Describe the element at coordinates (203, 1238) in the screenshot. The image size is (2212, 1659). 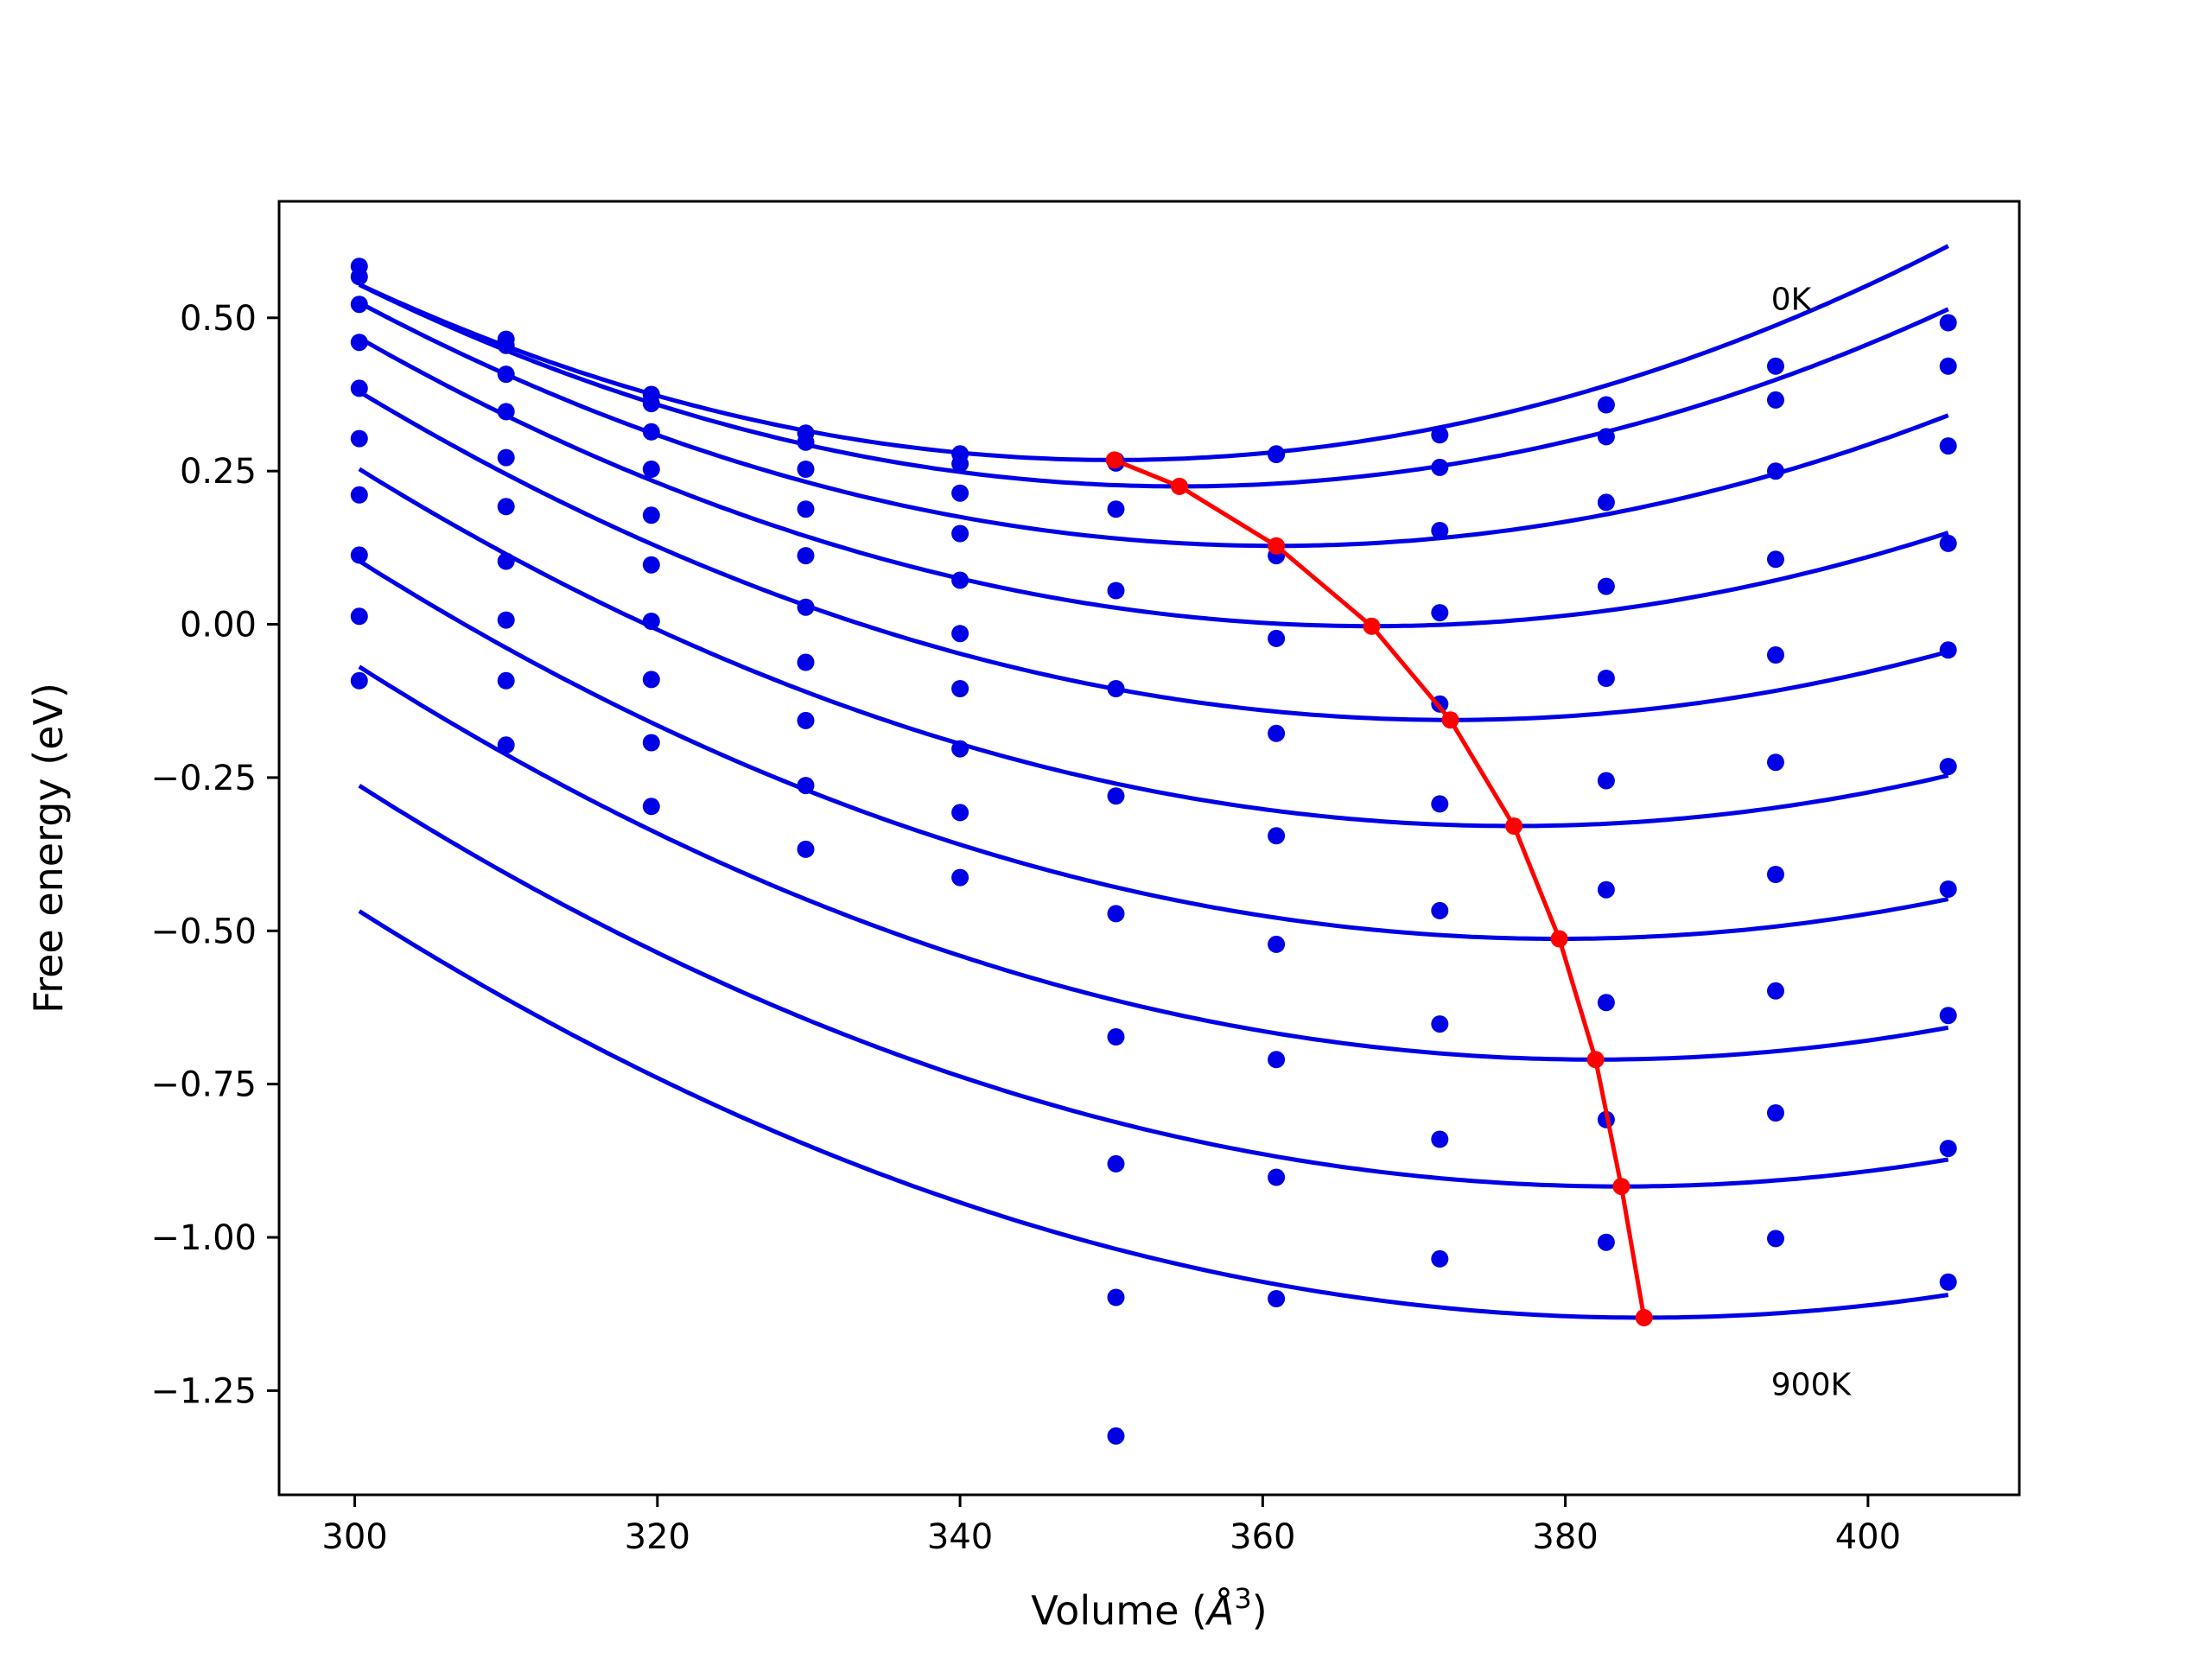
I see `y-tick-label: −1.00` at that location.